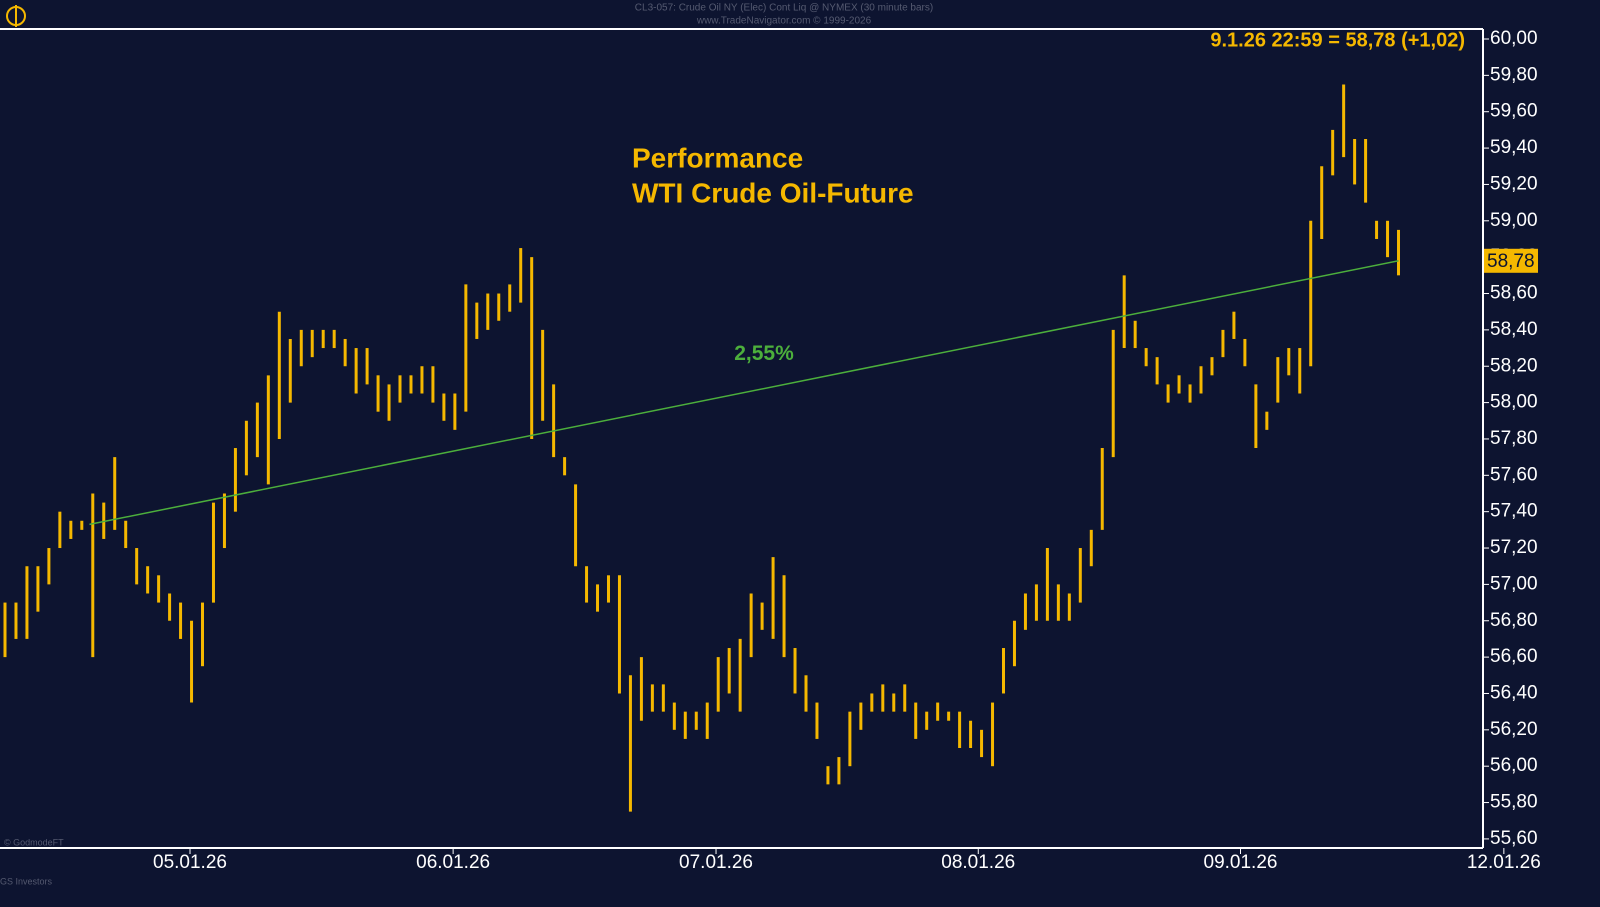 This screenshot has width=1600, height=907. Describe the element at coordinates (1514, 365) in the screenshot. I see `y-tick-label: 58,20` at that location.